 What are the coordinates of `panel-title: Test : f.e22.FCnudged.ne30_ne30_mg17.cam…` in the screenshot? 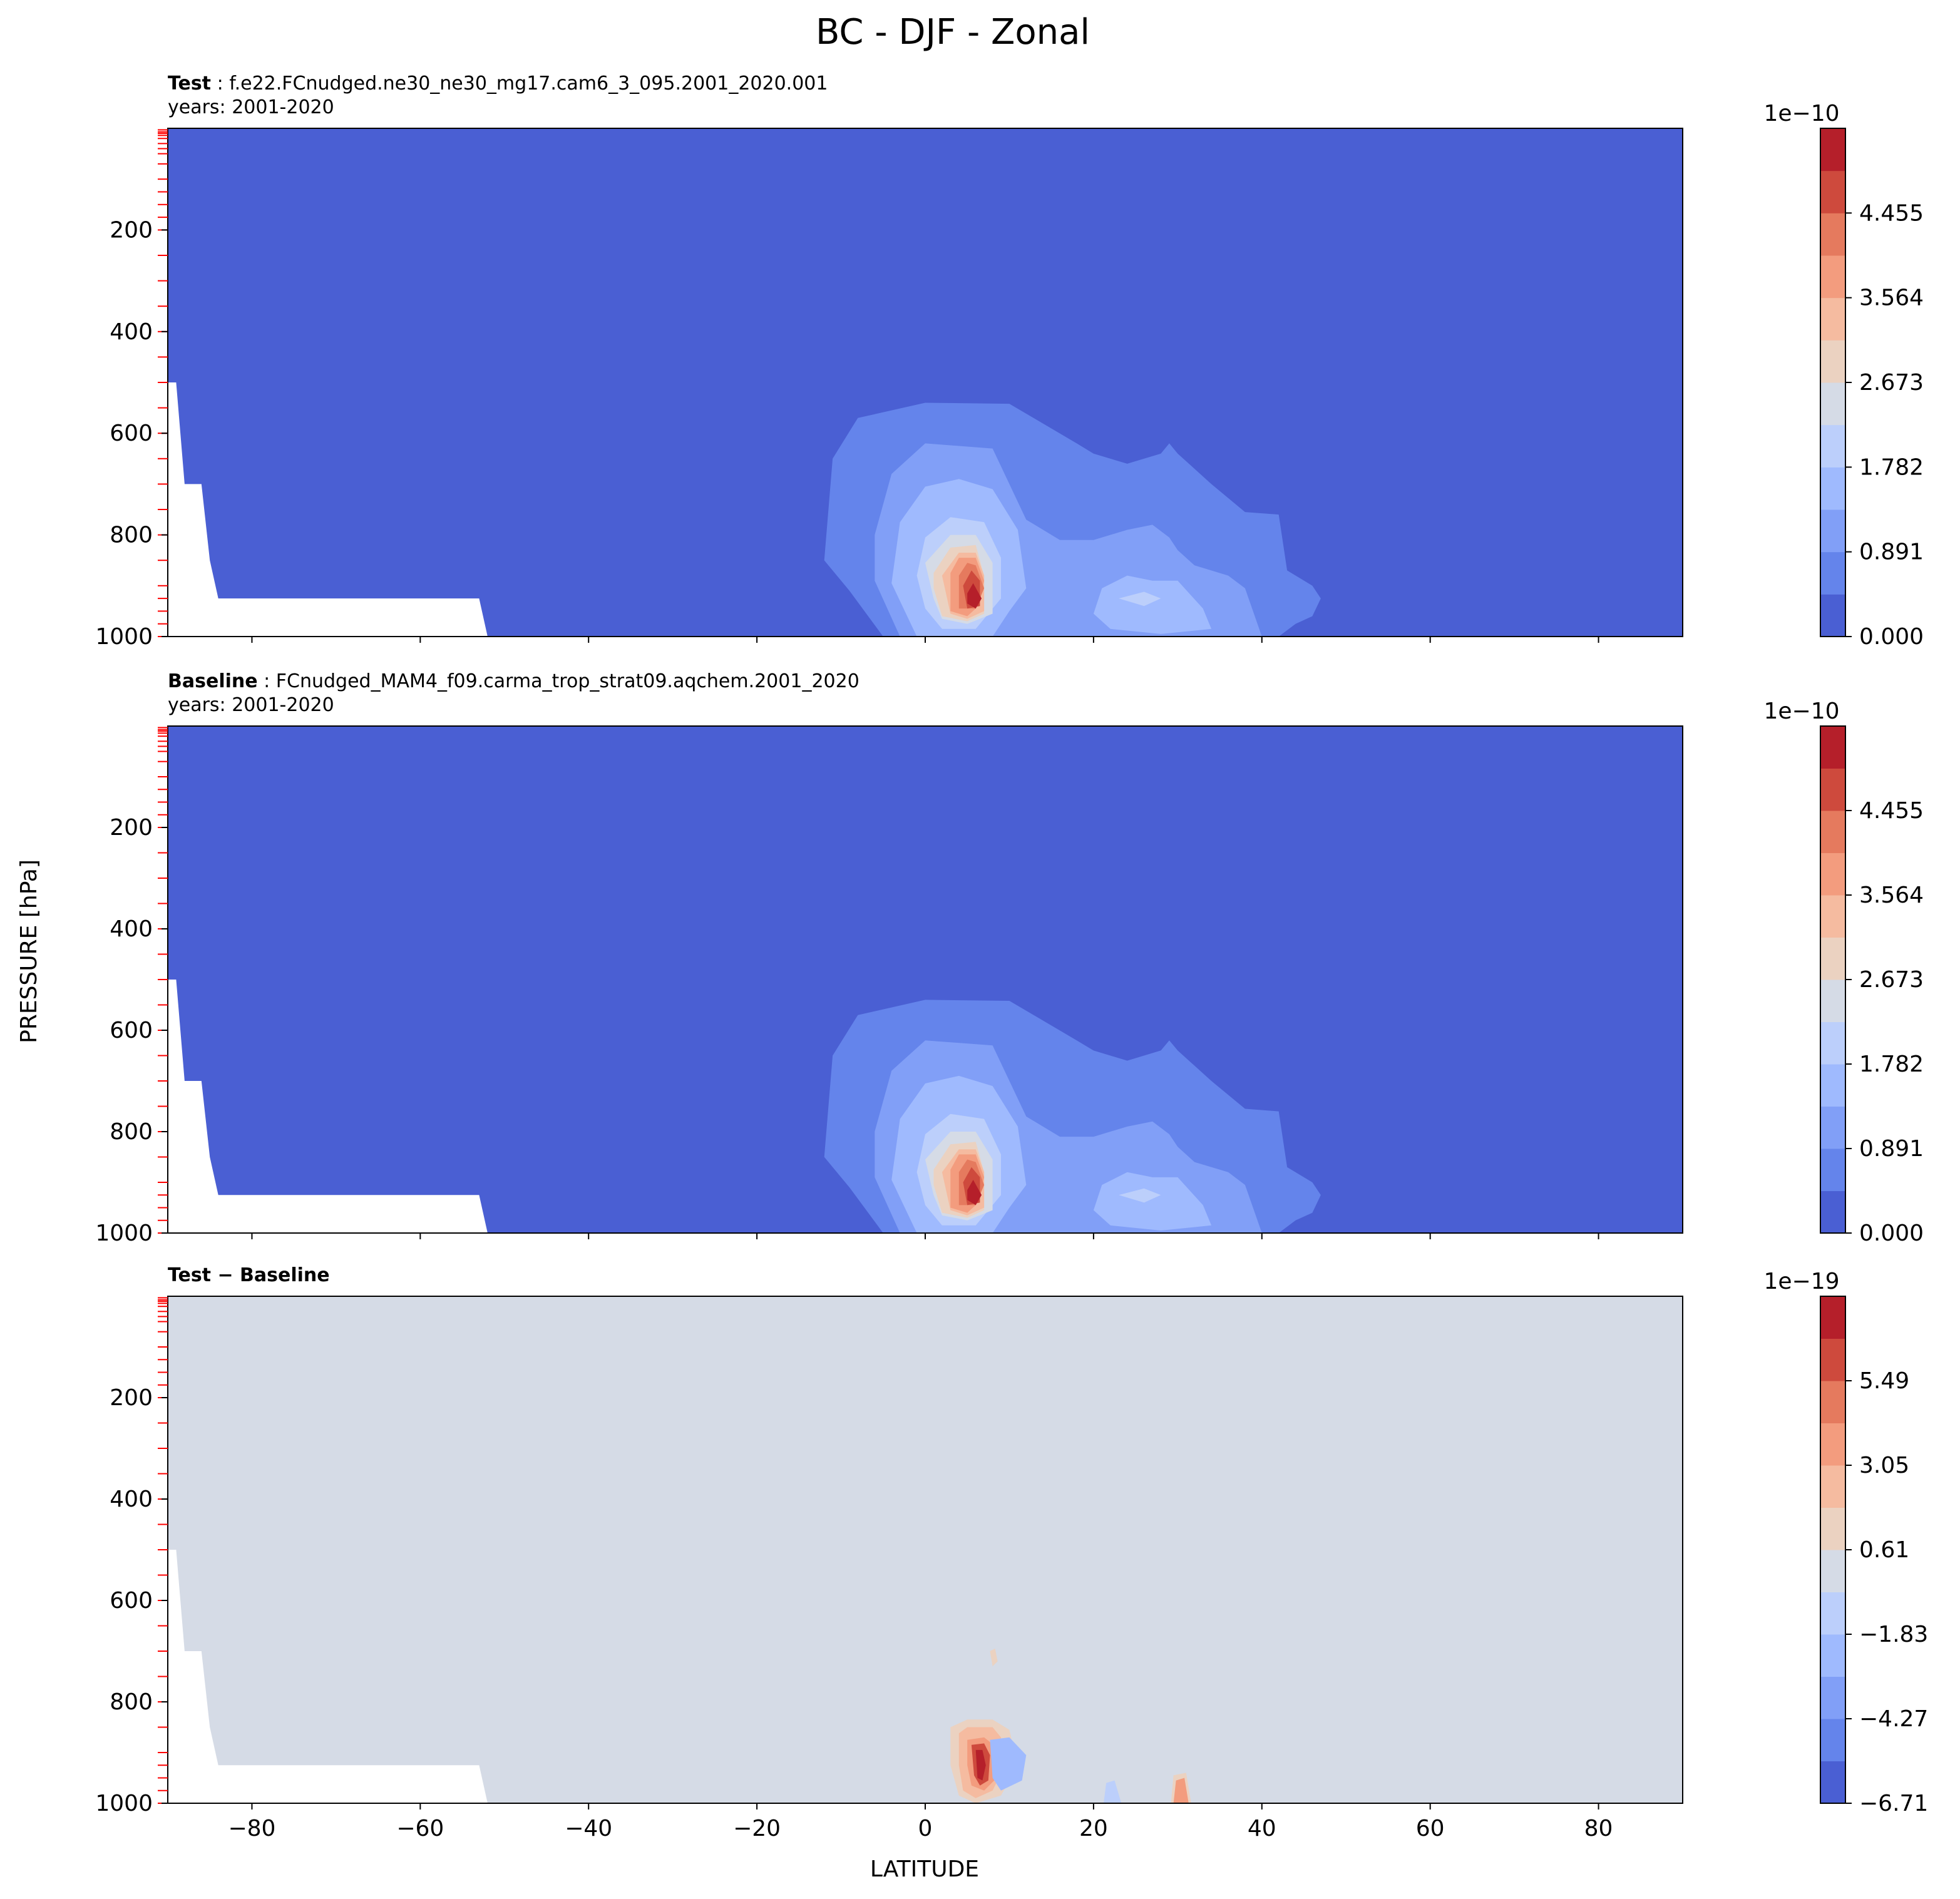 It's located at (498, 84).